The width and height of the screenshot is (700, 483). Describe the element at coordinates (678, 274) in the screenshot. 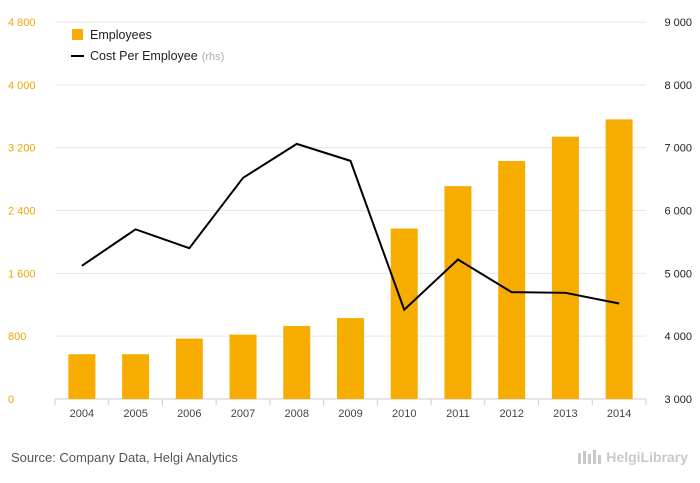

I see `y-right-tick-label: 5 000` at that location.